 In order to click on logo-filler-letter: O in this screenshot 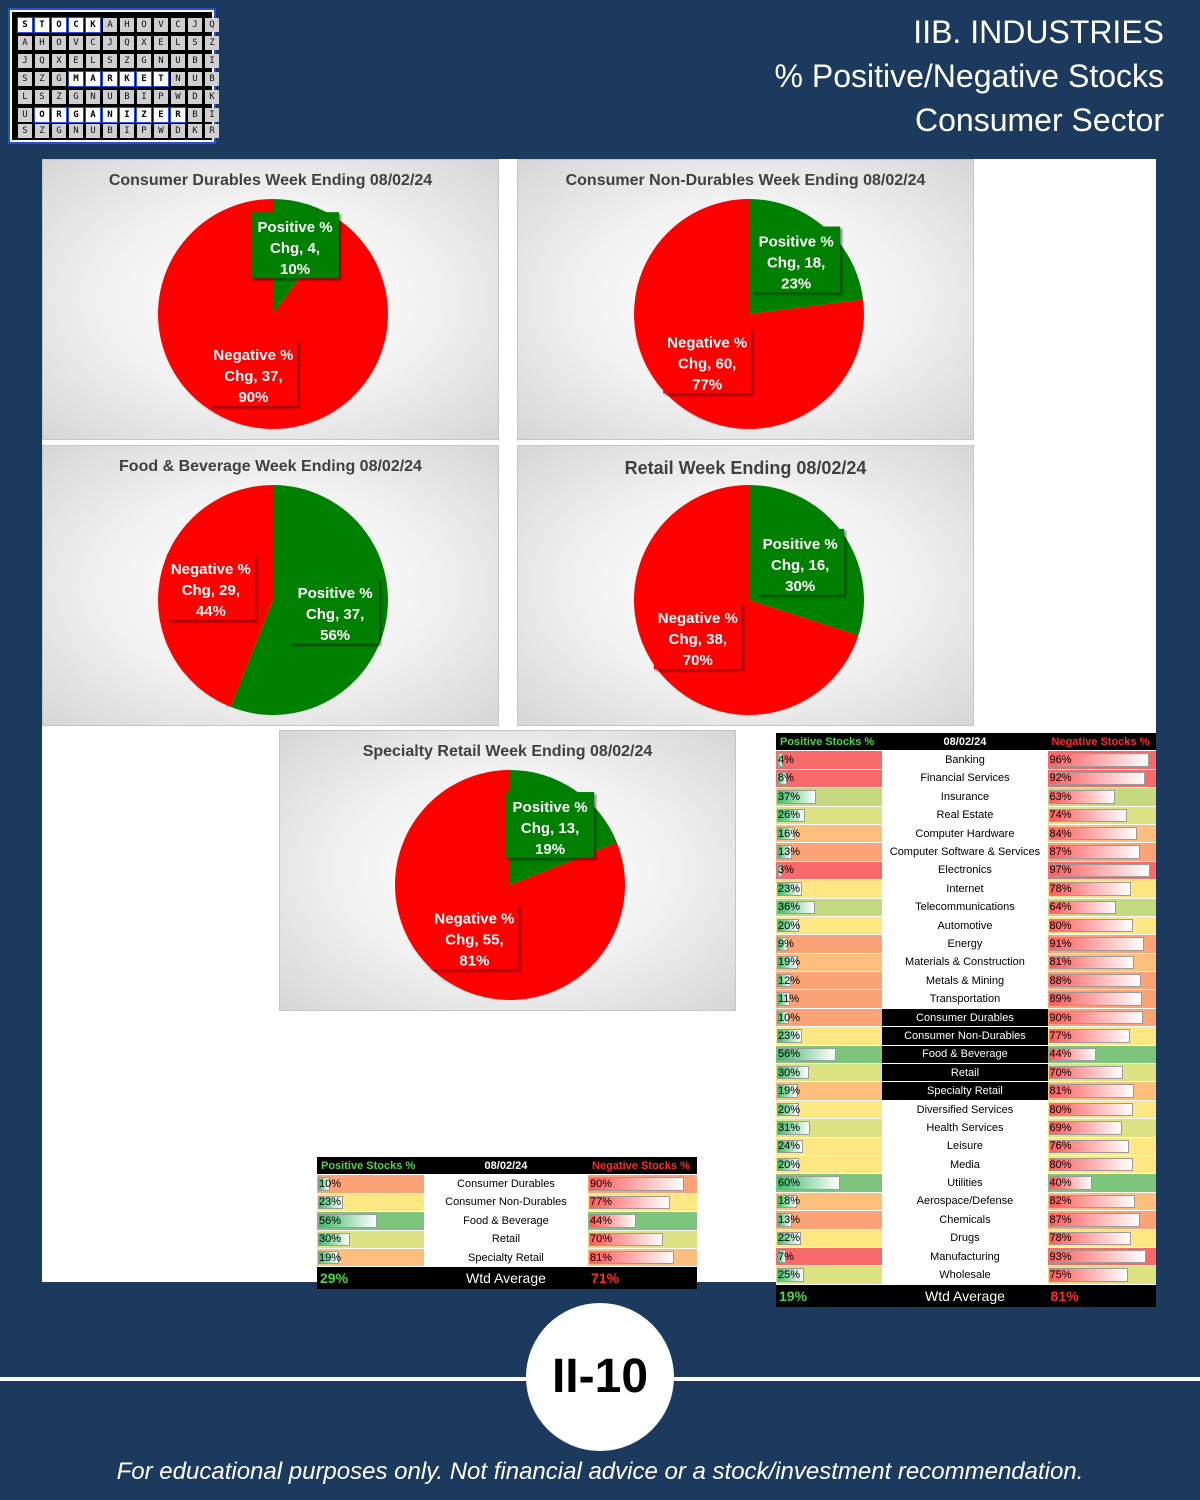, I will do `click(59, 43)`.